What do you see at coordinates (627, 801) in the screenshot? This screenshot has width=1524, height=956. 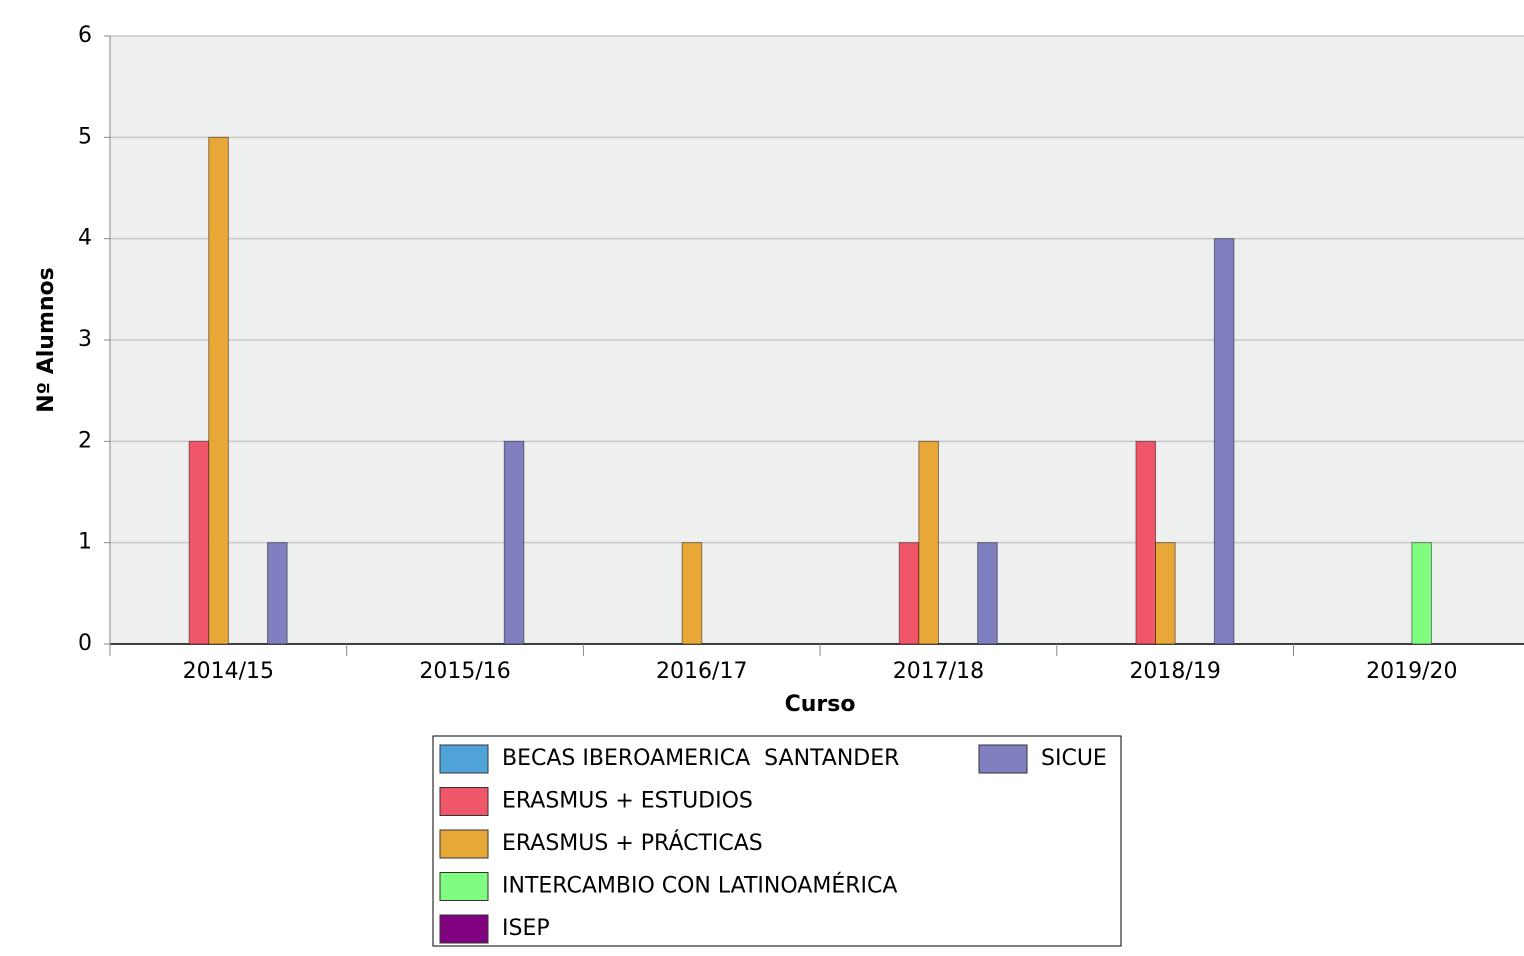 I see `legend-label: ERASMUS + ESTUDIOS` at bounding box center [627, 801].